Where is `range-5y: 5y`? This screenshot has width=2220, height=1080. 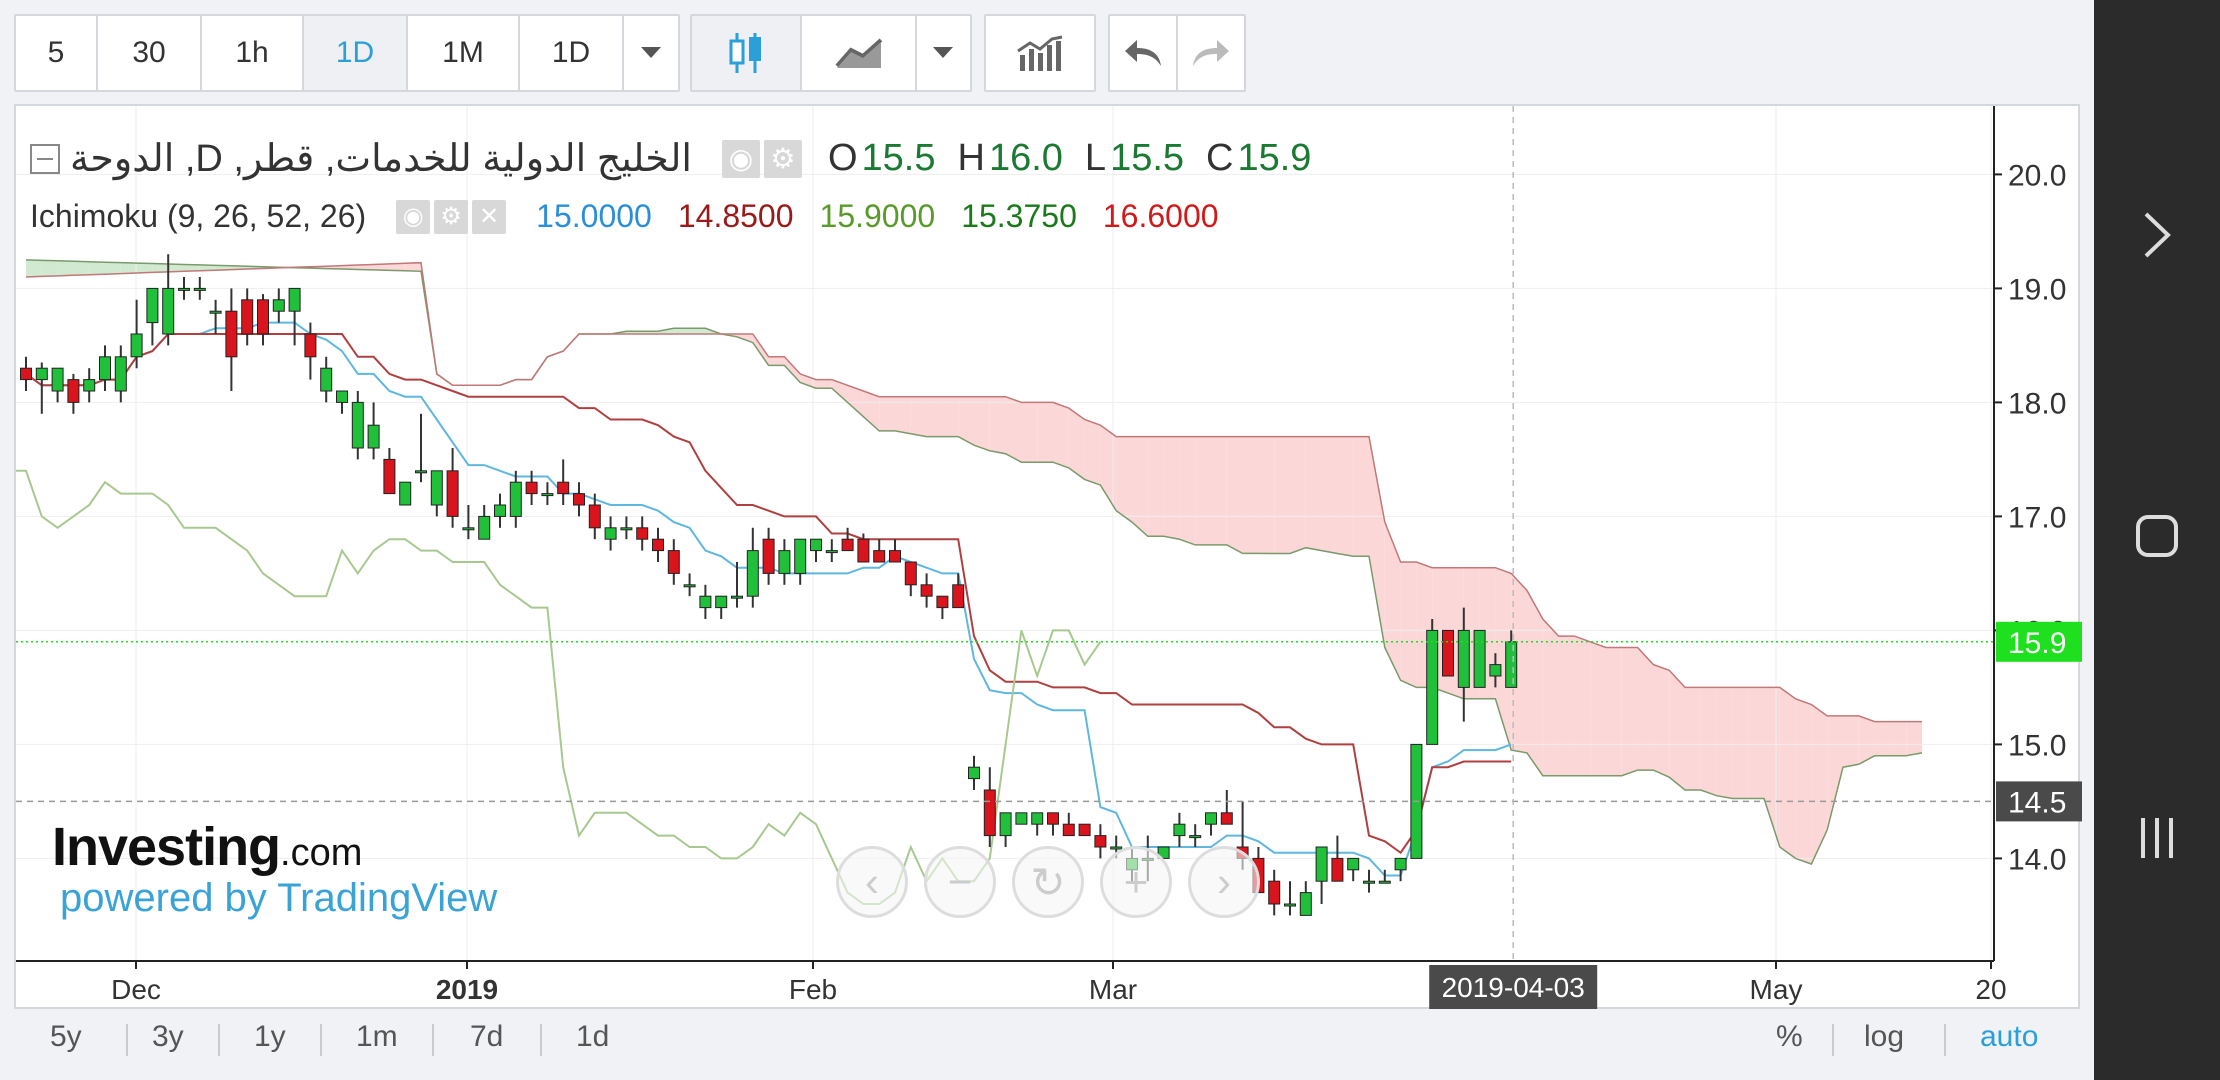 range-5y: 5y is located at coordinates (66, 1036).